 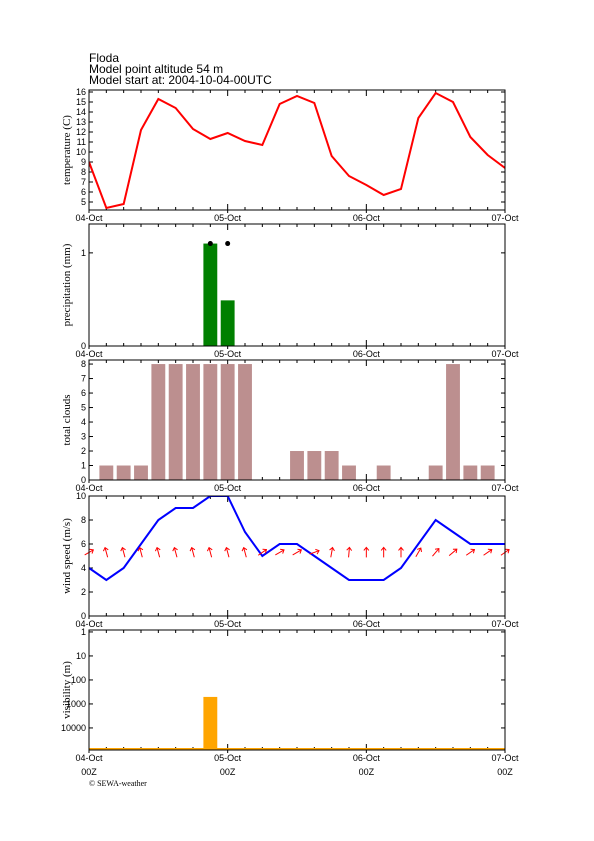 I want to click on hour-label: 00Z, so click(x=228, y=772).